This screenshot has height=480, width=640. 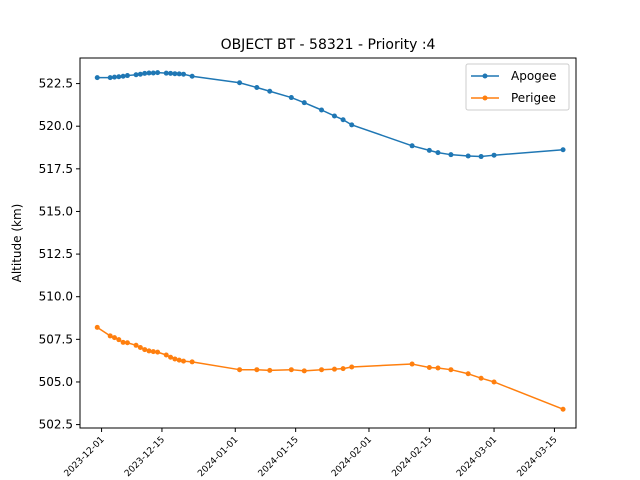 What do you see at coordinates (330, 368) in the screenshot?
I see `series-perigee` at bounding box center [330, 368].